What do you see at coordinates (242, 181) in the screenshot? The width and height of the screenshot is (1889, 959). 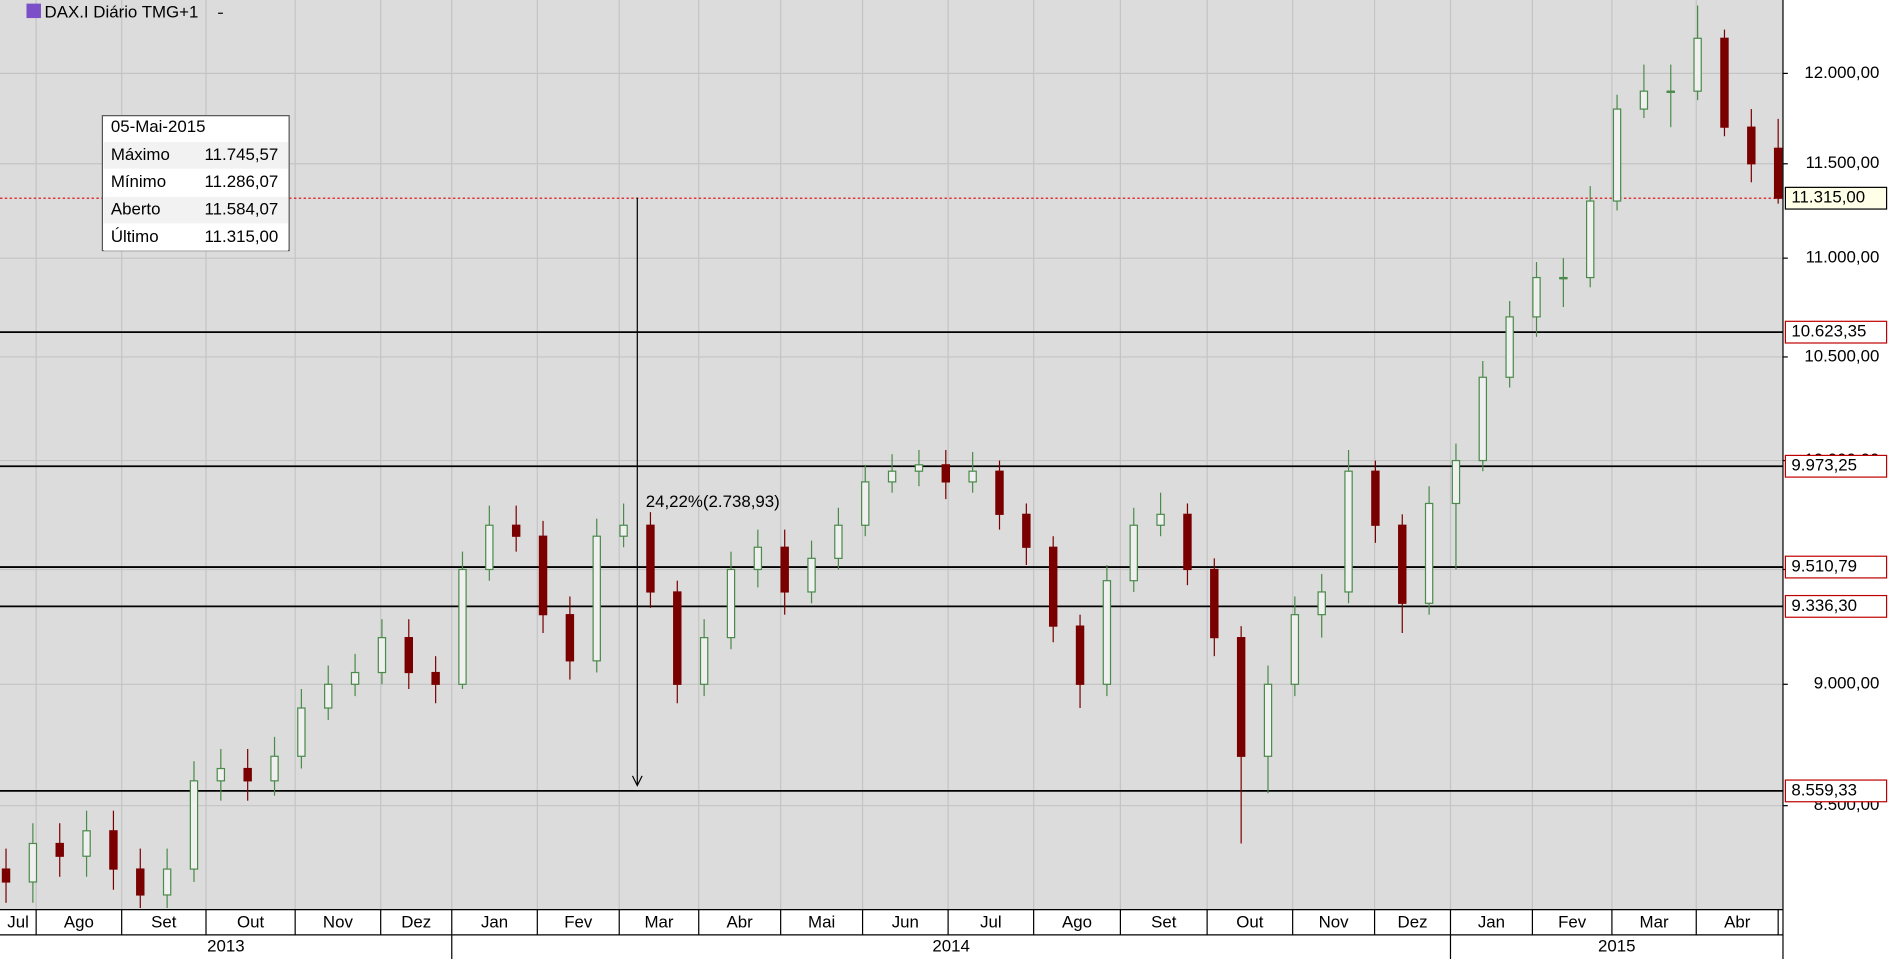 I see `info-value: 11.286,07` at bounding box center [242, 181].